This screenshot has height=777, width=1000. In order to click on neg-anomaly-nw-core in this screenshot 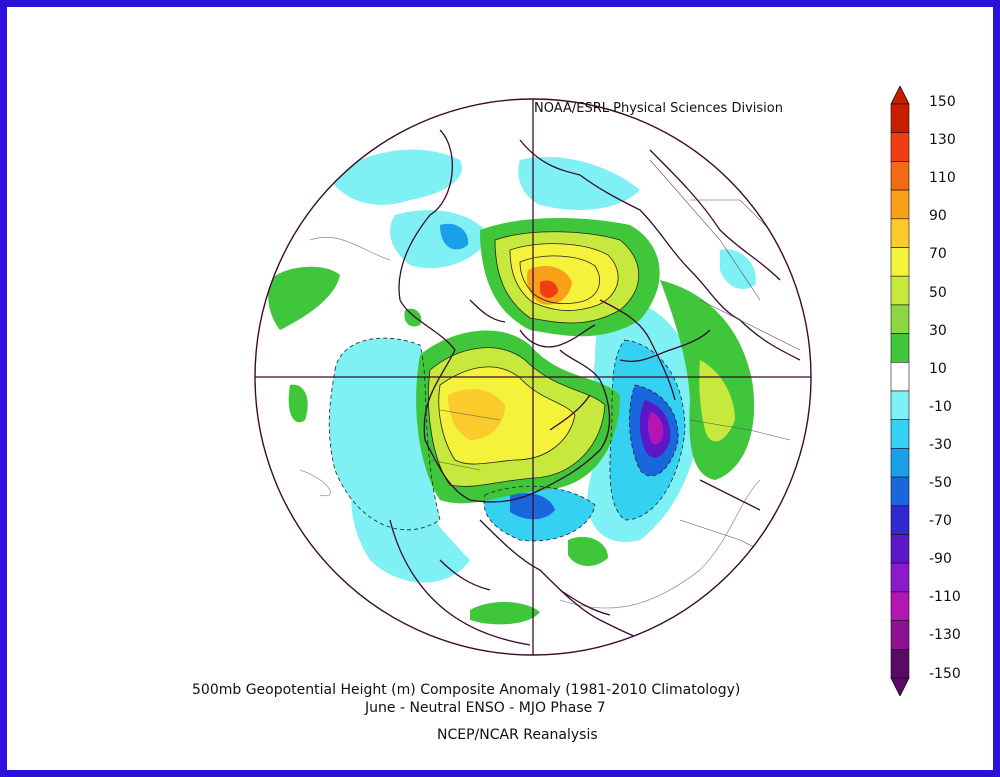, I will do `click(454, 236)`.